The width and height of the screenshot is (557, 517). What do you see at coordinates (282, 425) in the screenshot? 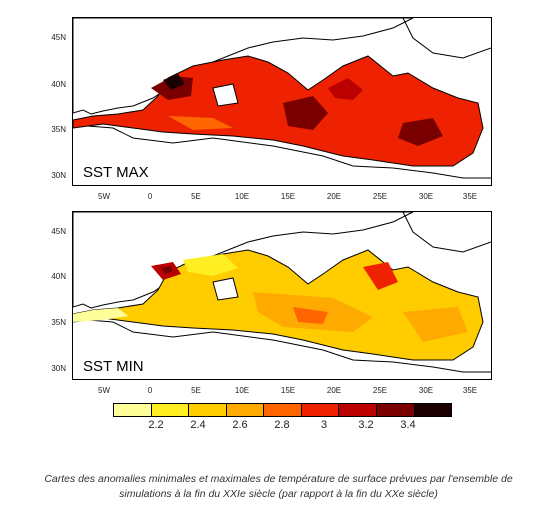
I see `colorbar-label: 2.8` at bounding box center [282, 425].